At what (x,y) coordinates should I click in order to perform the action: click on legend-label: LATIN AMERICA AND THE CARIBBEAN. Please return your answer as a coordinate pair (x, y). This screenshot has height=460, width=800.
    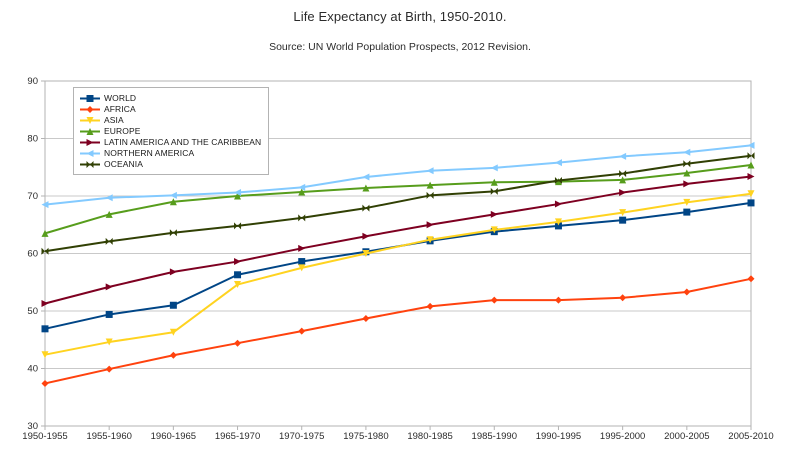
    Looking at the image, I should click on (183, 142).